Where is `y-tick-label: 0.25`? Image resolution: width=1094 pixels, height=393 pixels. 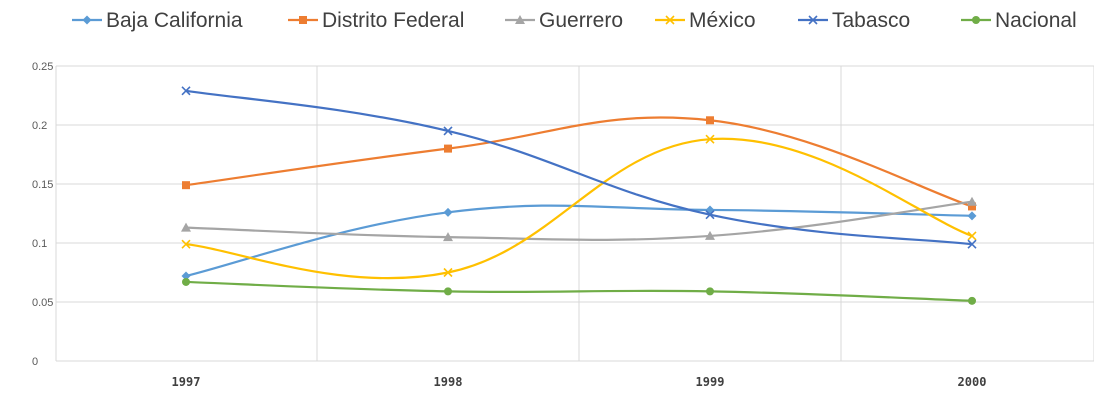 y-tick-label: 0.25 is located at coordinates (42, 67).